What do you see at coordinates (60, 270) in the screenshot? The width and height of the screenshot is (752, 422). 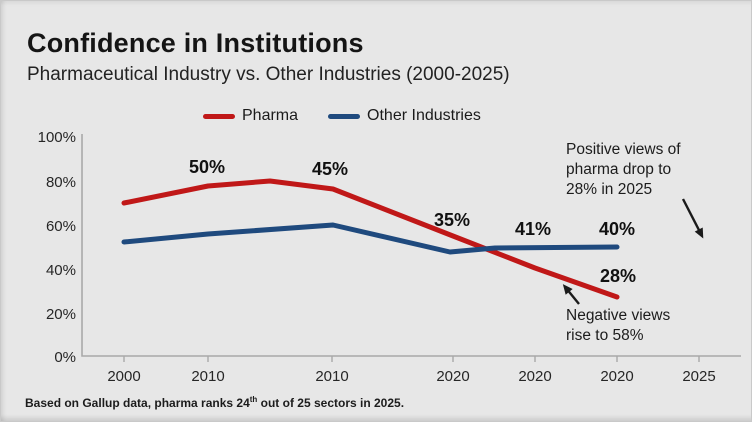 I see `y-tick-label: 40%` at bounding box center [60, 270].